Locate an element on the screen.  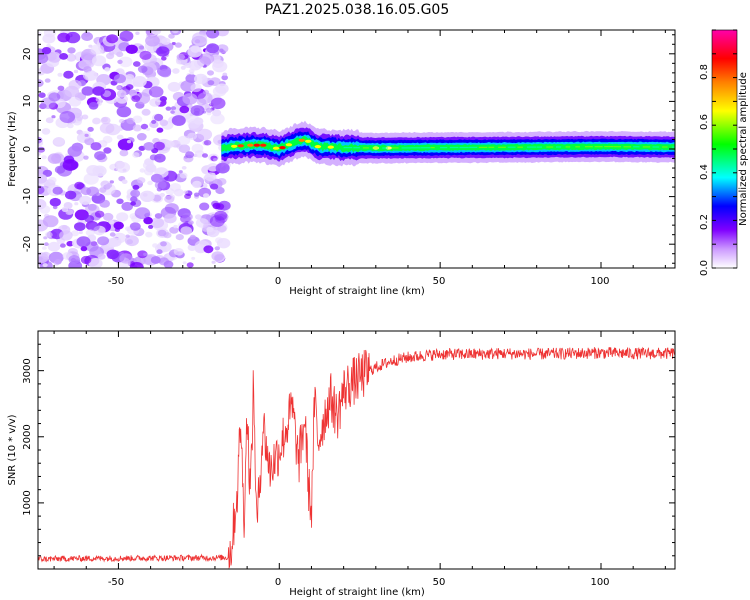
snr-ytick-label: 1000 is located at coordinates (27, 502).